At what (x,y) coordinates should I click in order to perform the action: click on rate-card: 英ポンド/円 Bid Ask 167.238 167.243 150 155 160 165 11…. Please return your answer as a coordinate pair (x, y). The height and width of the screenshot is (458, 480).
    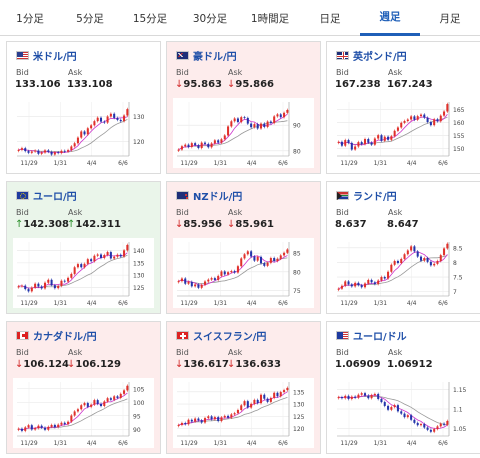
    Looking at the image, I should click on (403, 107).